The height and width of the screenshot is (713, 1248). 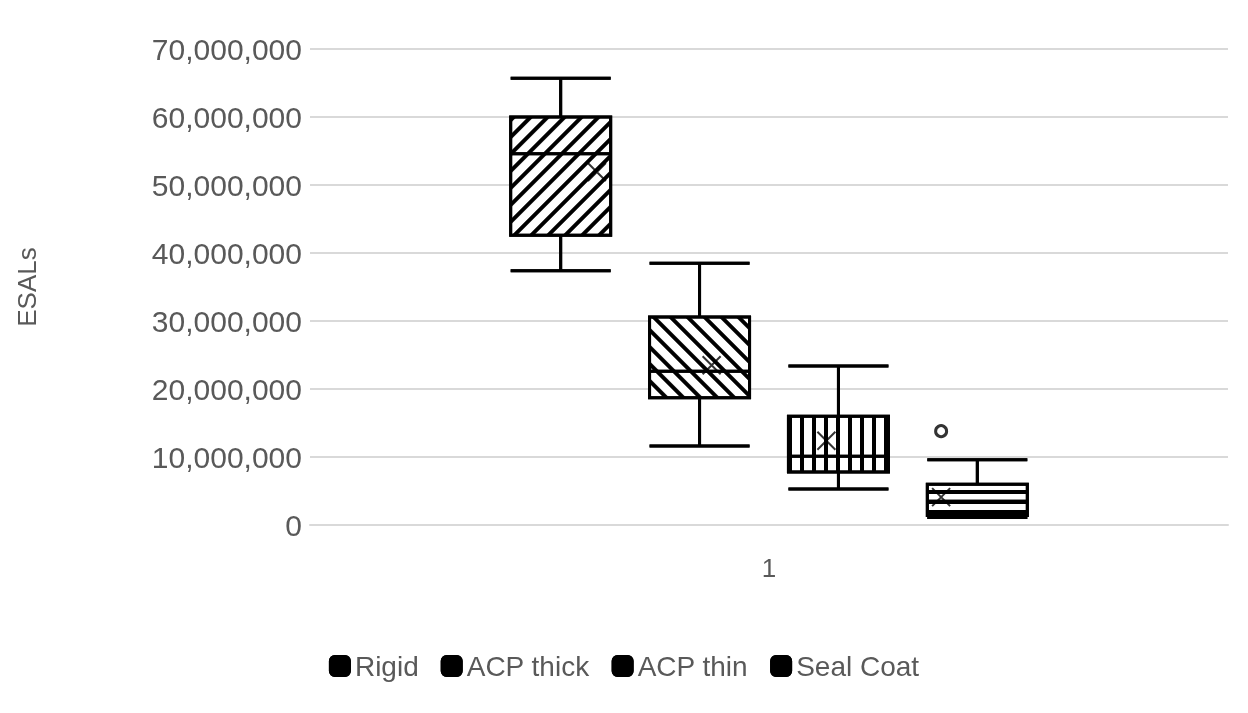 What do you see at coordinates (226, 253) in the screenshot?
I see `y-tick-label: 40,000,000` at bounding box center [226, 253].